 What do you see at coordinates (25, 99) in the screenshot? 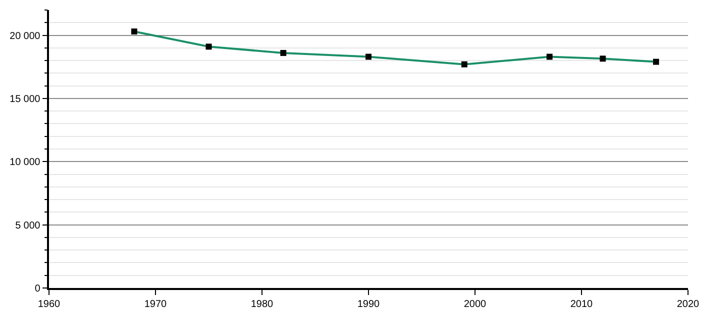
I see `y-tick-label: 15 000` at bounding box center [25, 99].